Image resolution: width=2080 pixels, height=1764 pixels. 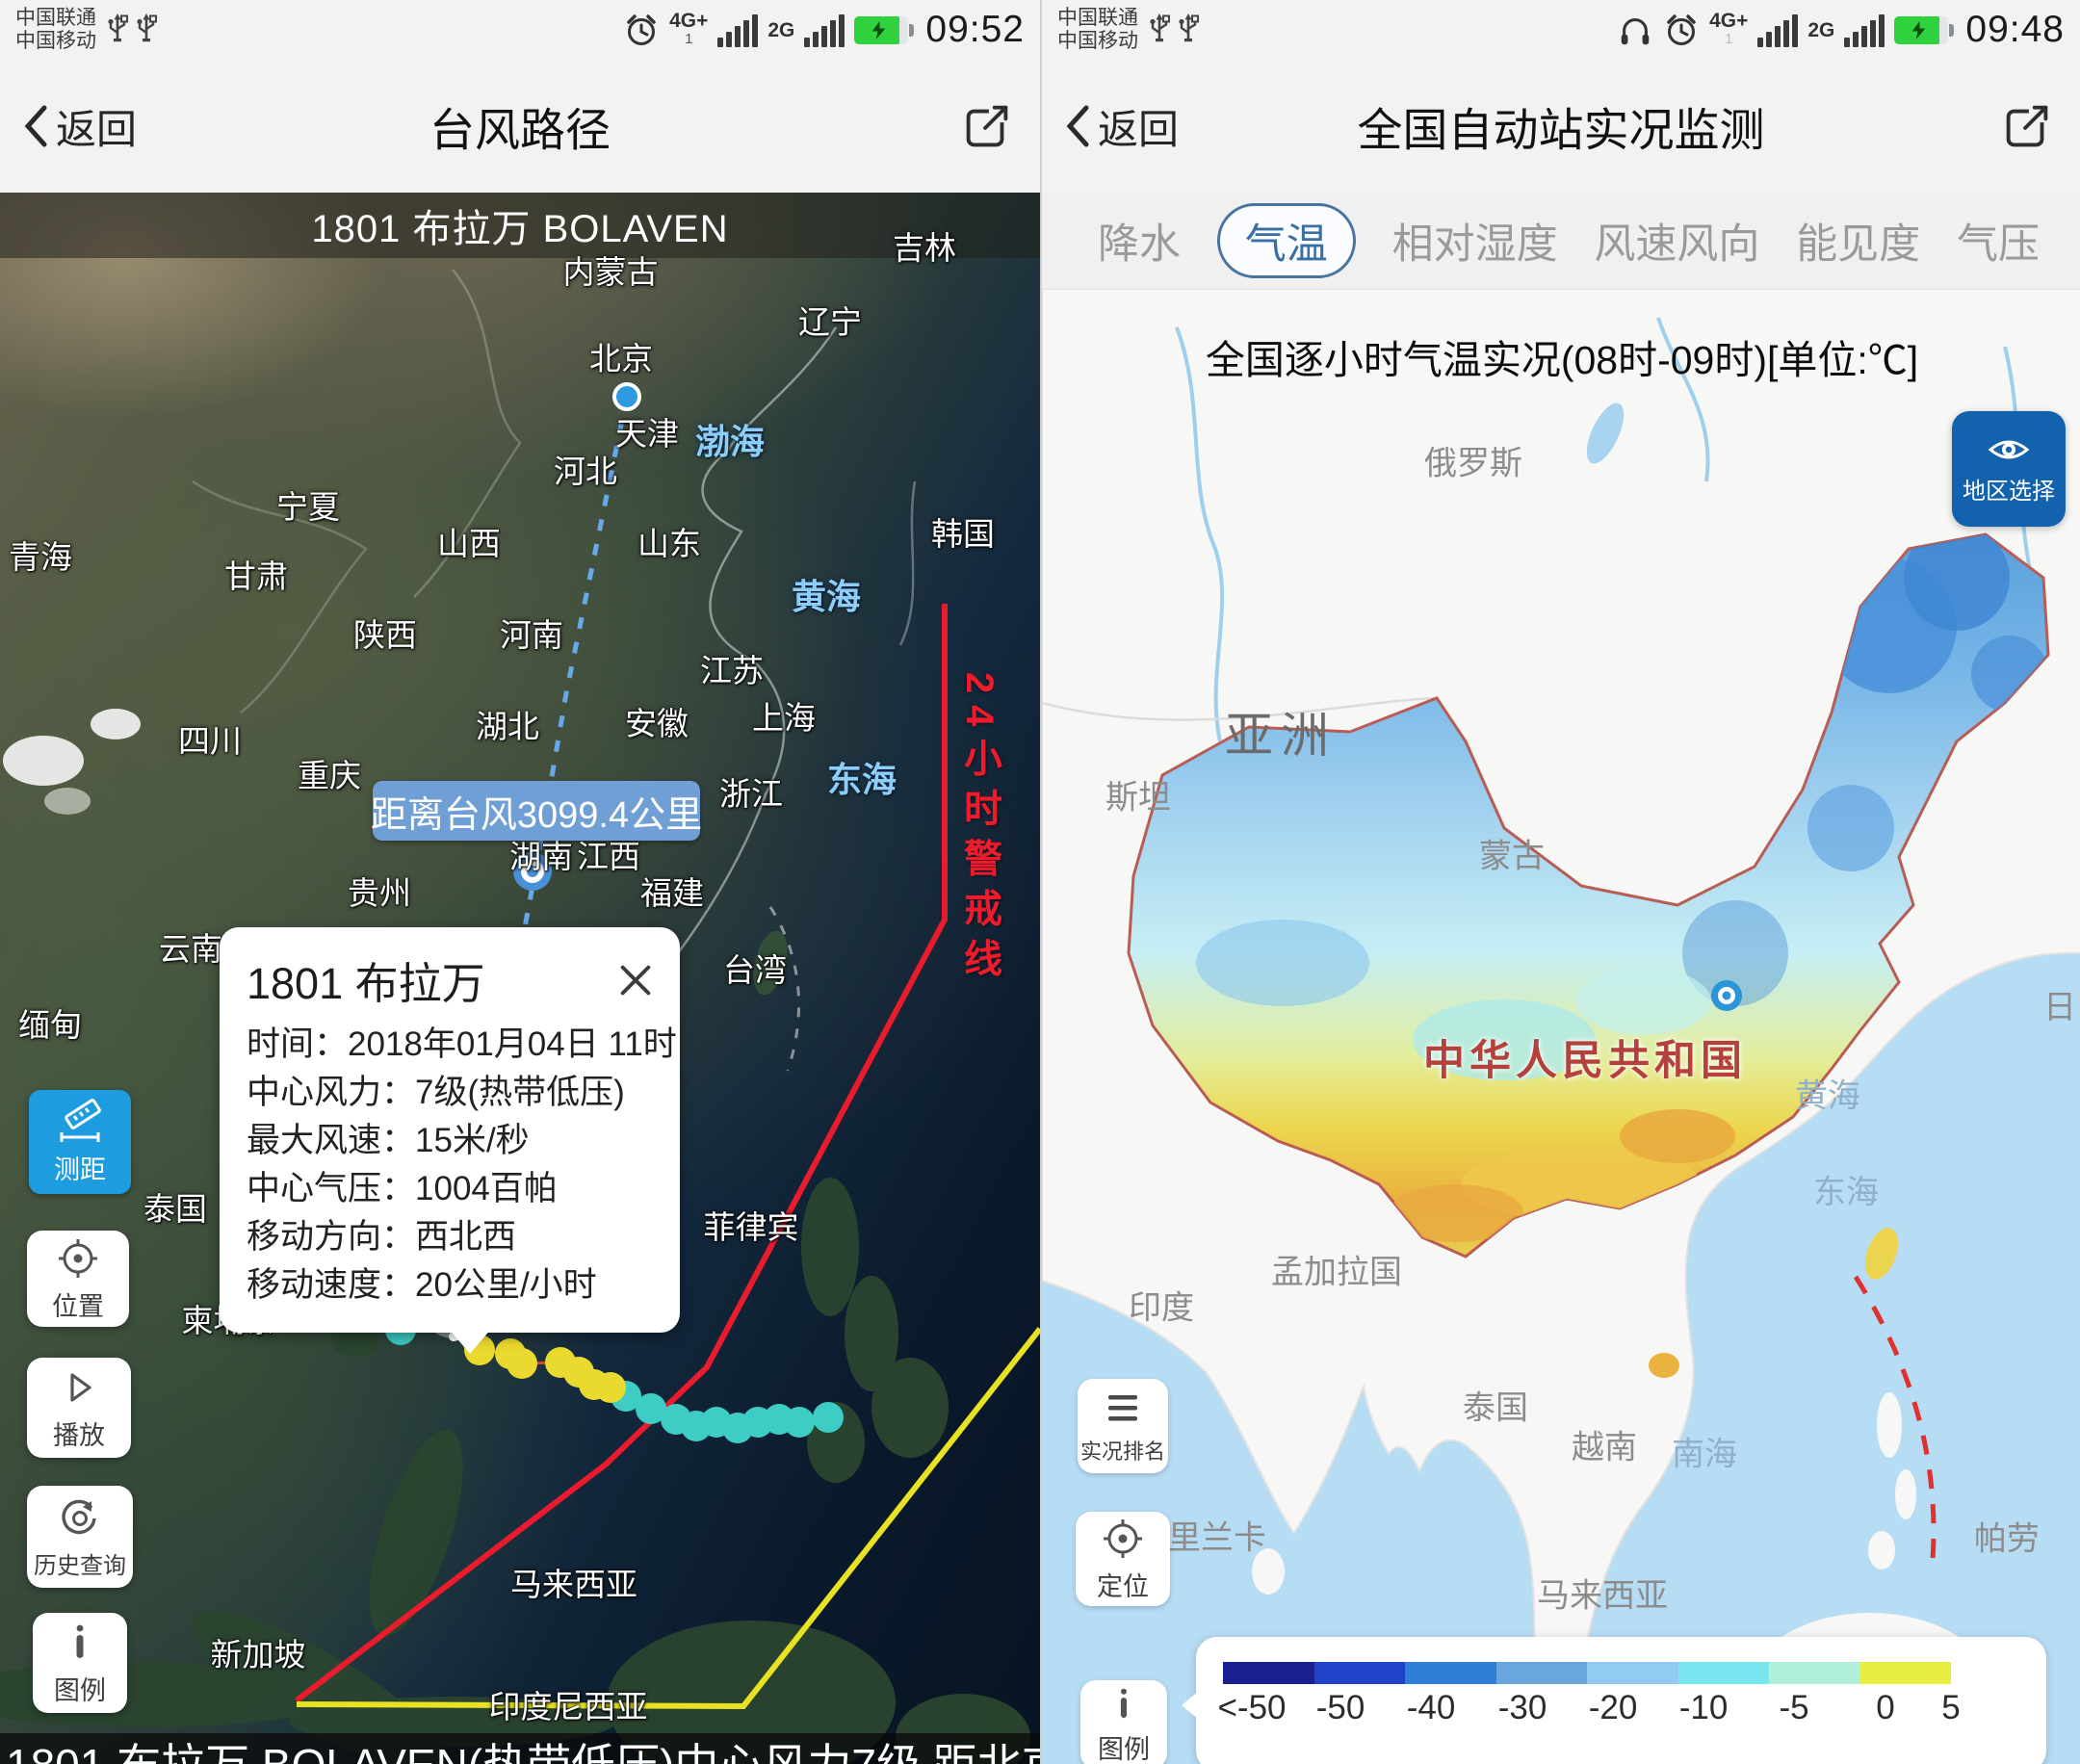 I want to click on typhoon-banner: 1801 布拉万 BOLAVEN, so click(x=520, y=225).